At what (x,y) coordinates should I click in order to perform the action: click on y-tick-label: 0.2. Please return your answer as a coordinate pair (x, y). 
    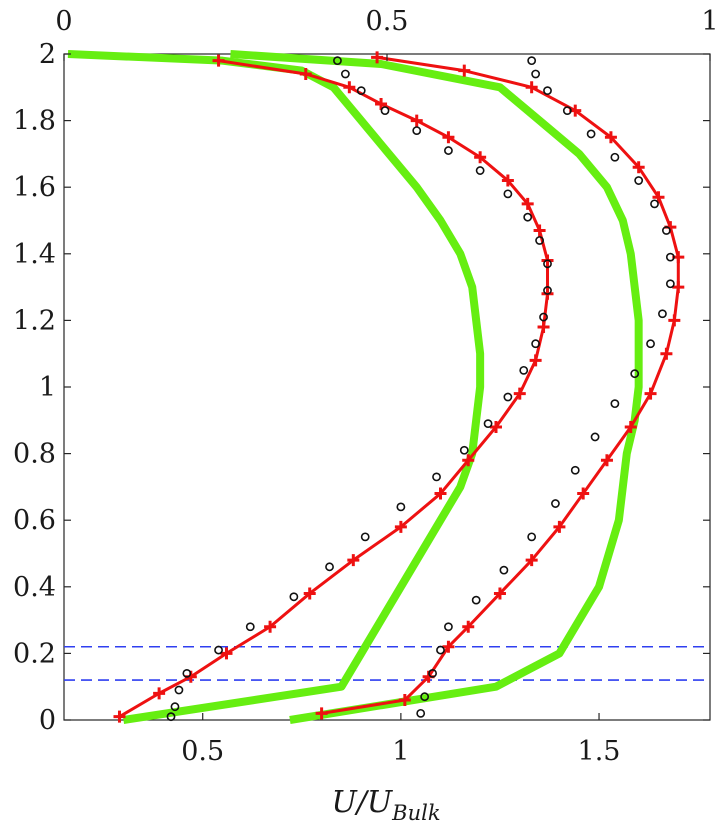
    Looking at the image, I should click on (34, 653).